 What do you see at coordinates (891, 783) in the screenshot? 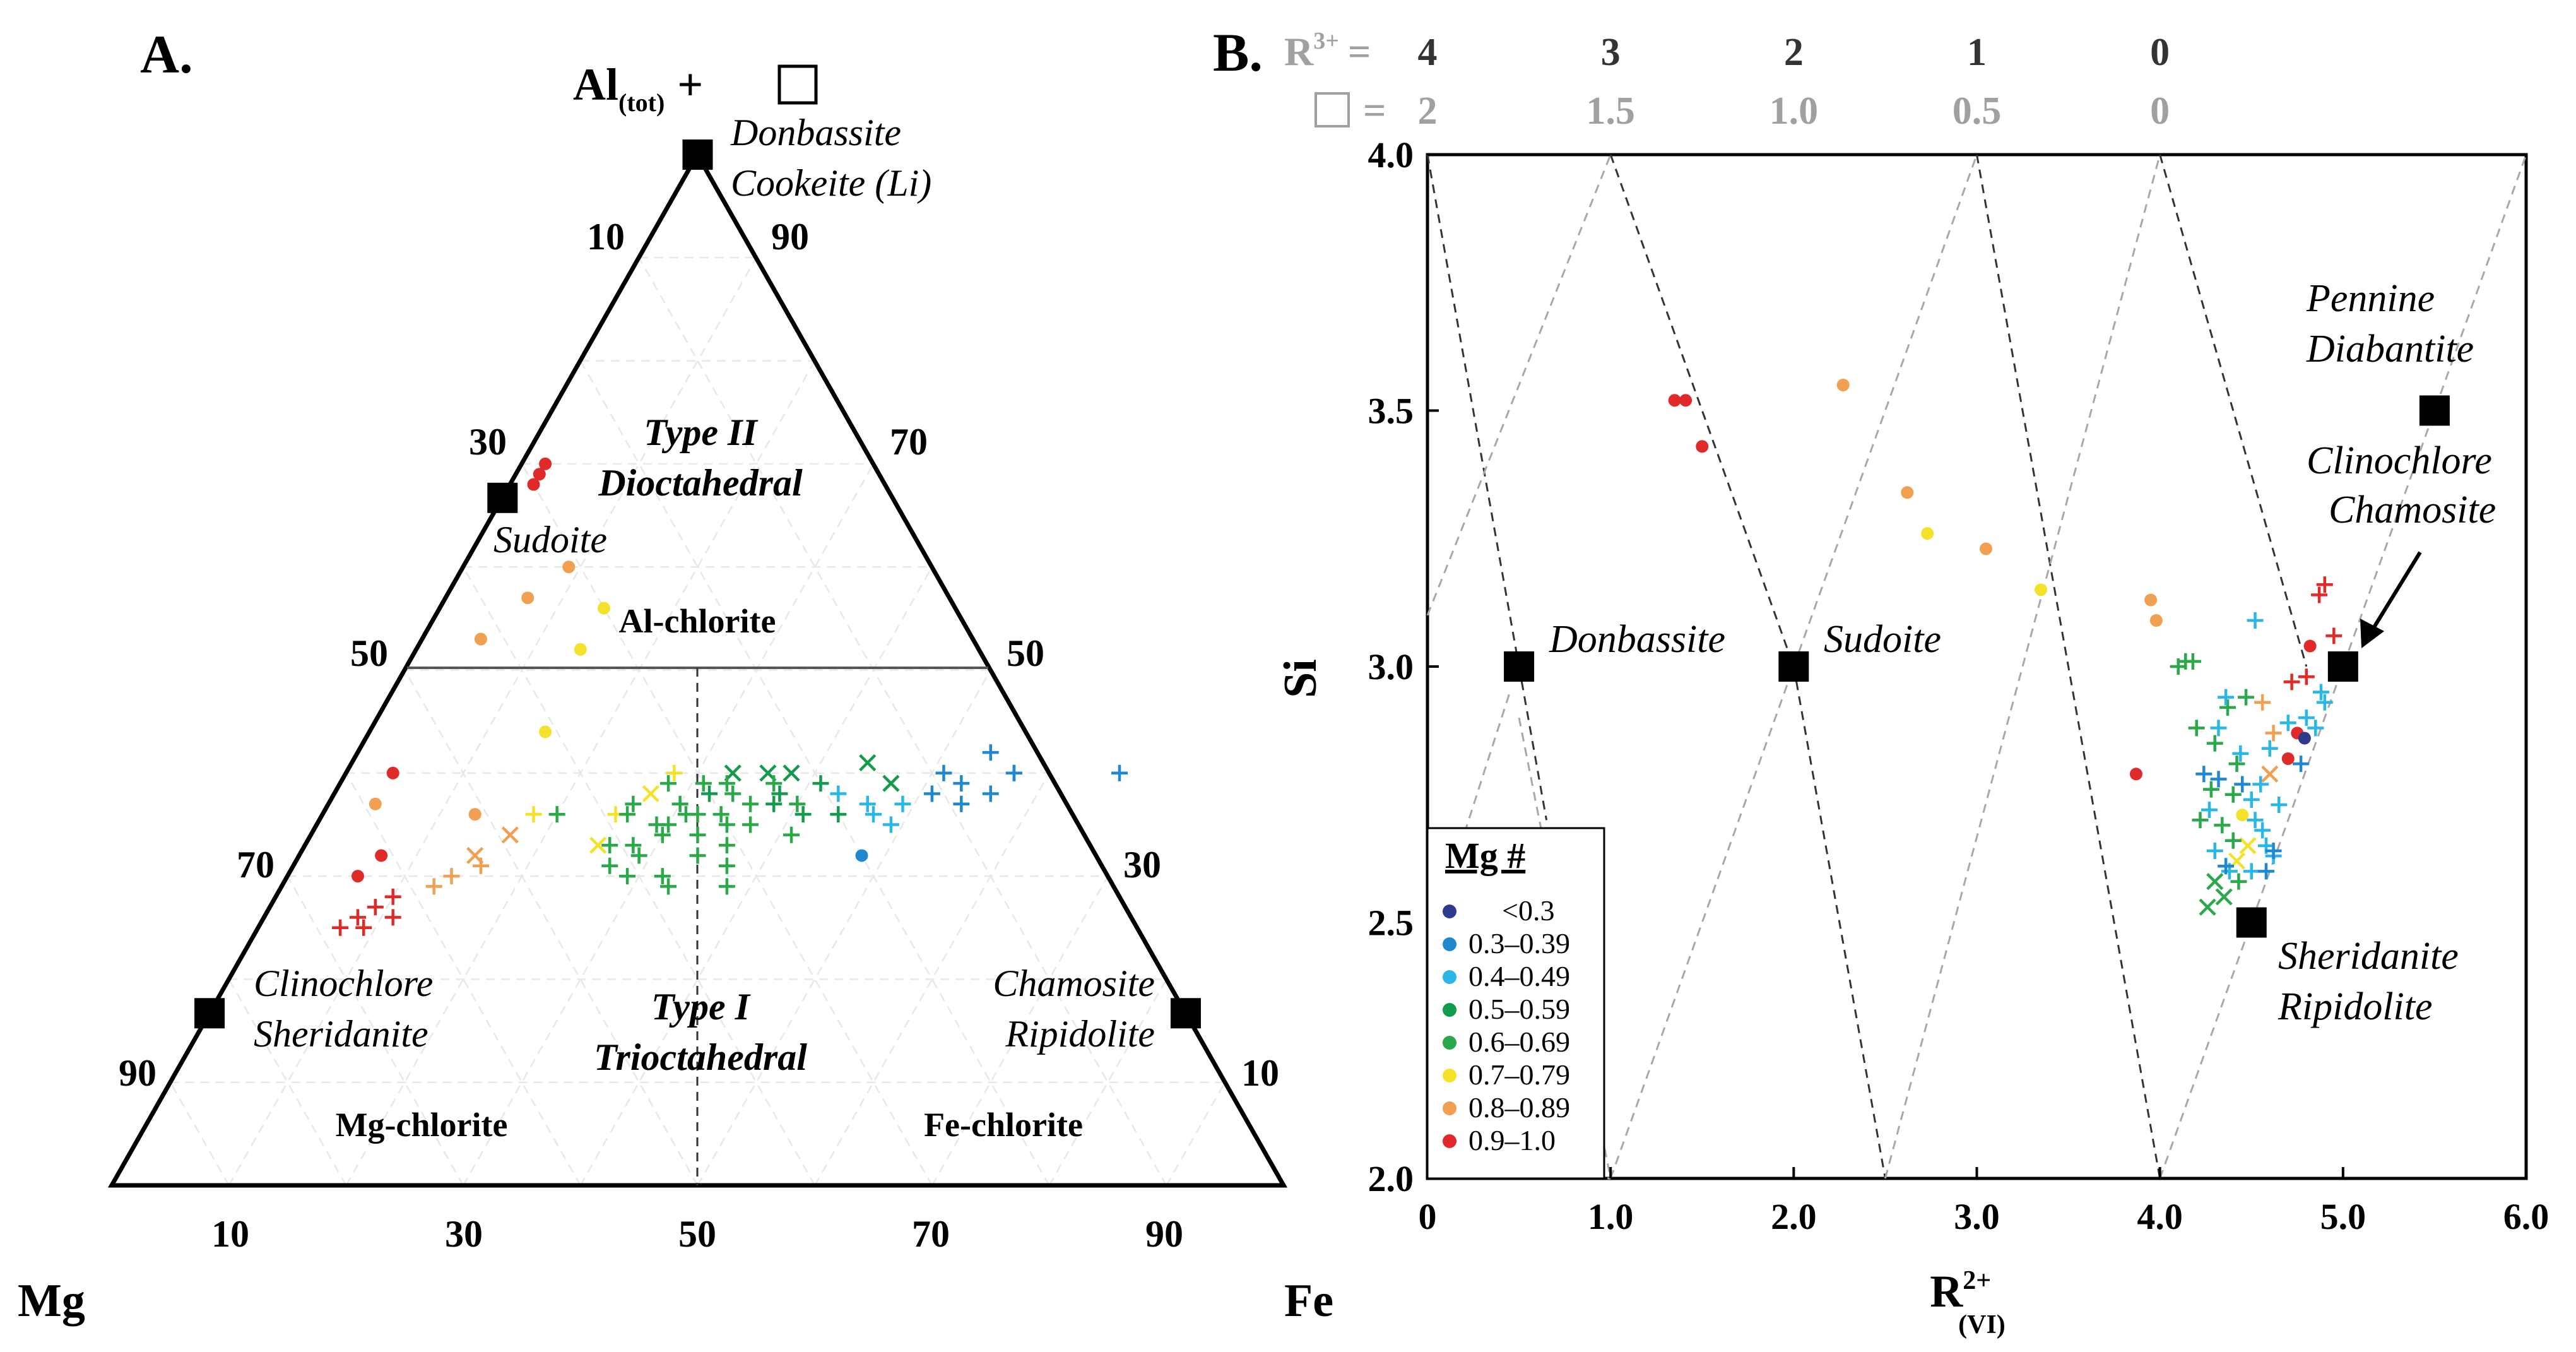
I see `ternary-point-cross` at bounding box center [891, 783].